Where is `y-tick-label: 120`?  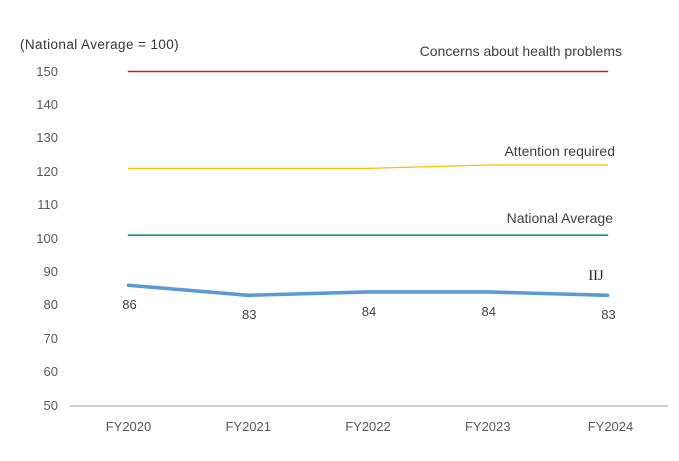
y-tick-label: 120 is located at coordinates (47, 171).